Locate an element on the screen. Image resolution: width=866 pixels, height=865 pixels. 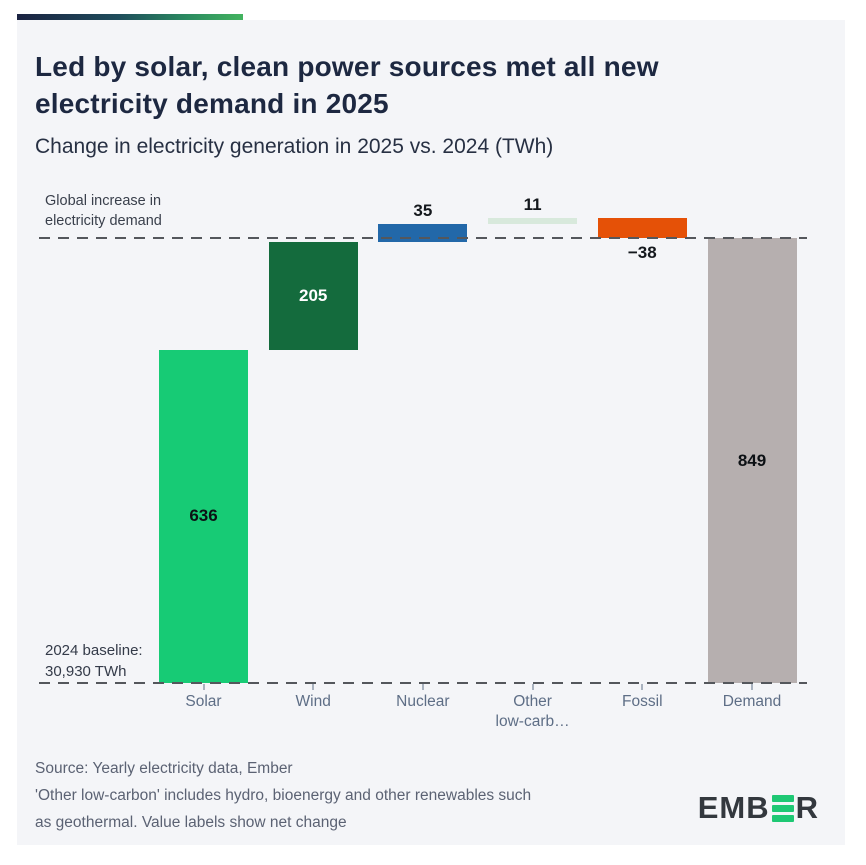
bar-other-low-carbon is located at coordinates (533, 221).